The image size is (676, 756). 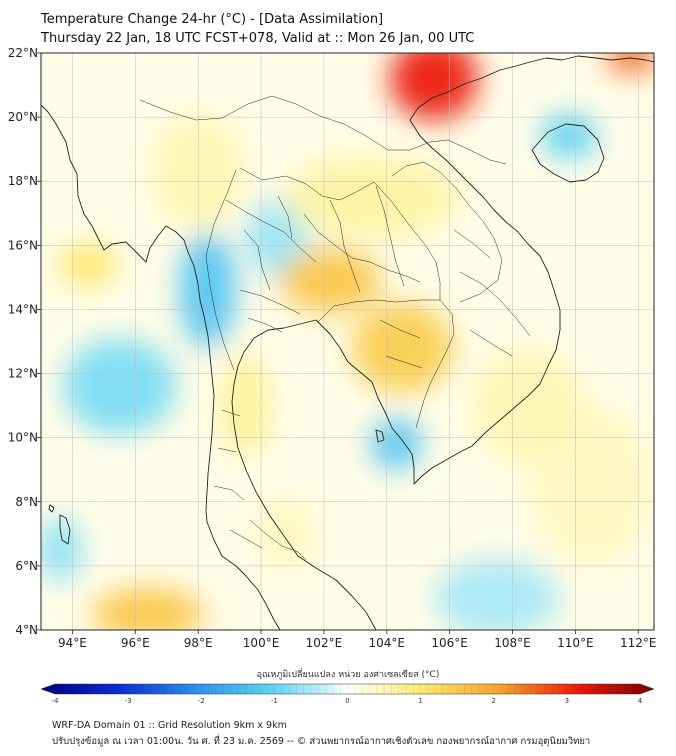 What do you see at coordinates (378, 311) in the screenshot?
I see `thailand-cambodia-border` at bounding box center [378, 311].